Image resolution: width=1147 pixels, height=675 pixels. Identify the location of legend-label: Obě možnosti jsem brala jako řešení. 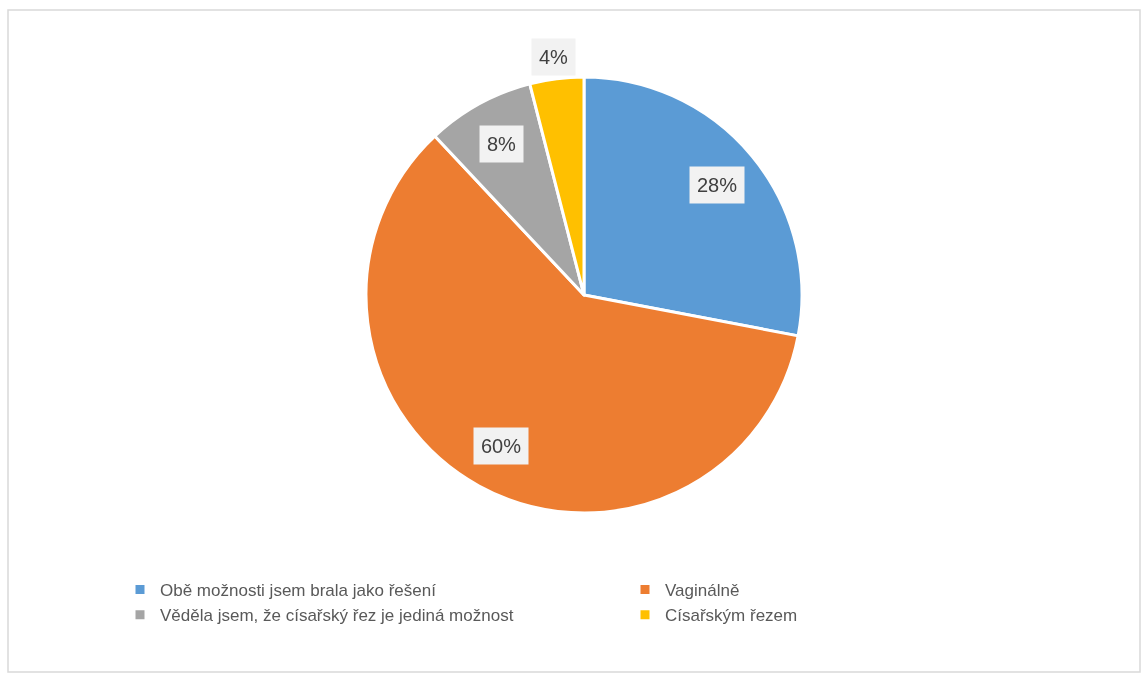
(298, 591).